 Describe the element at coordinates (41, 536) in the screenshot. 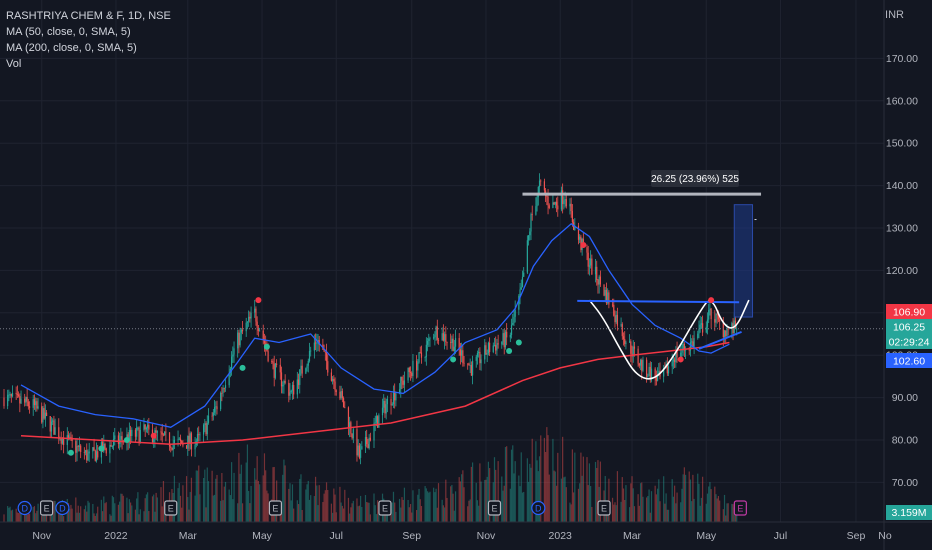

I see `time-tick-label: Nov` at that location.